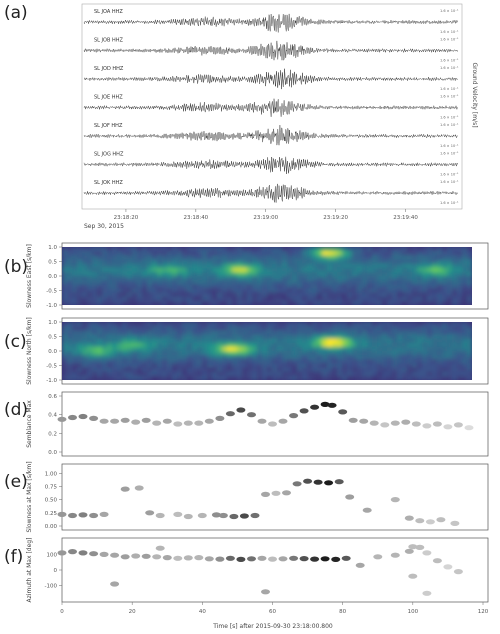 The width and height of the screenshot is (500, 634). What do you see at coordinates (449, 11) in the screenshot?
I see `trace-scale-top-0: 1.6 × 10⁻¹` at bounding box center [449, 11].